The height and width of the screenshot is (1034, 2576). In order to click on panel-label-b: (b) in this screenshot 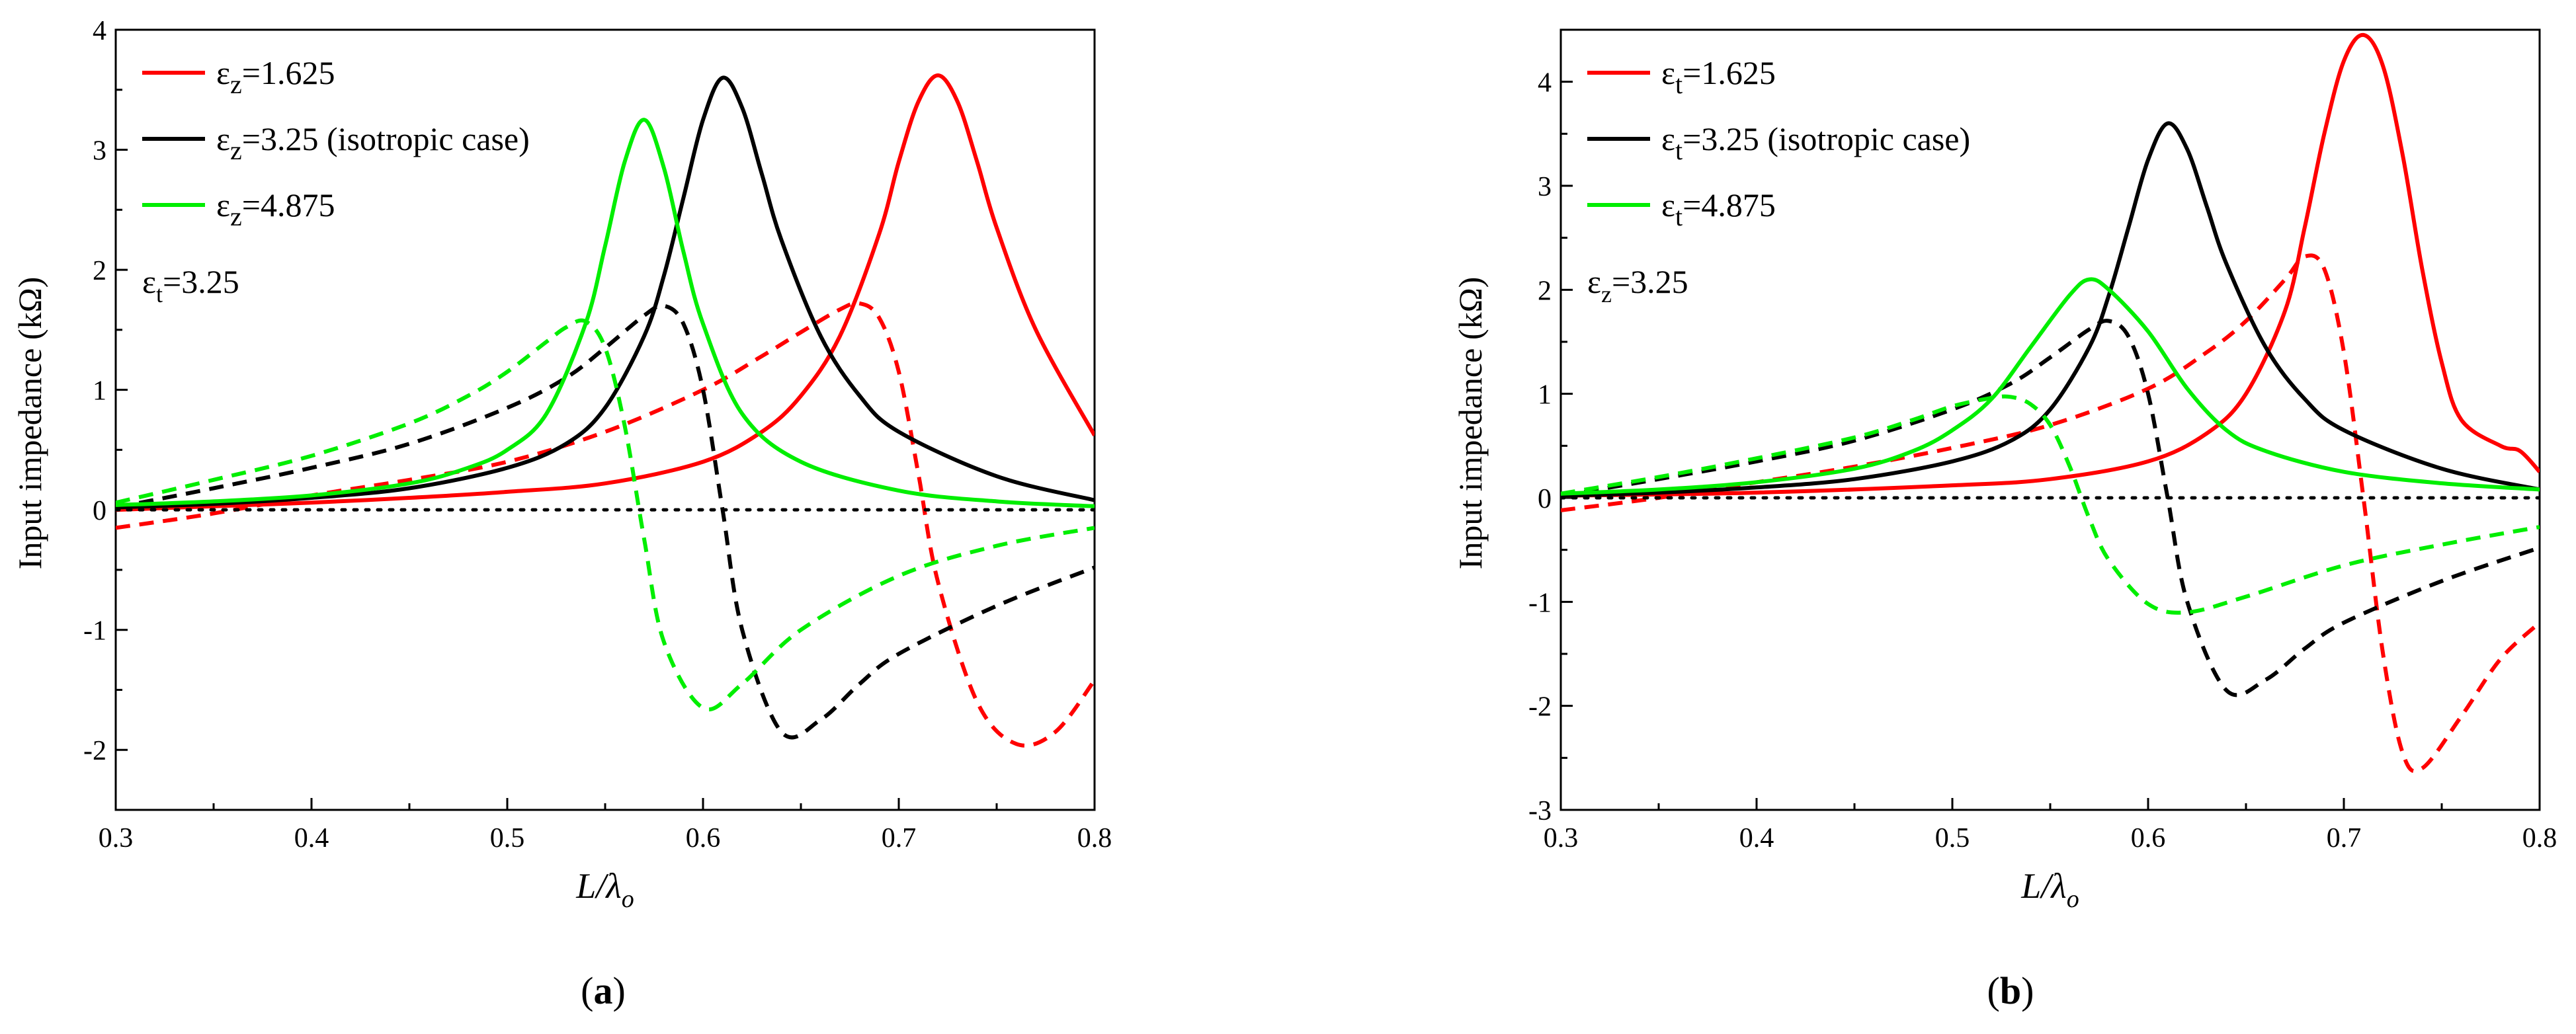, I will do `click(2010, 990)`.